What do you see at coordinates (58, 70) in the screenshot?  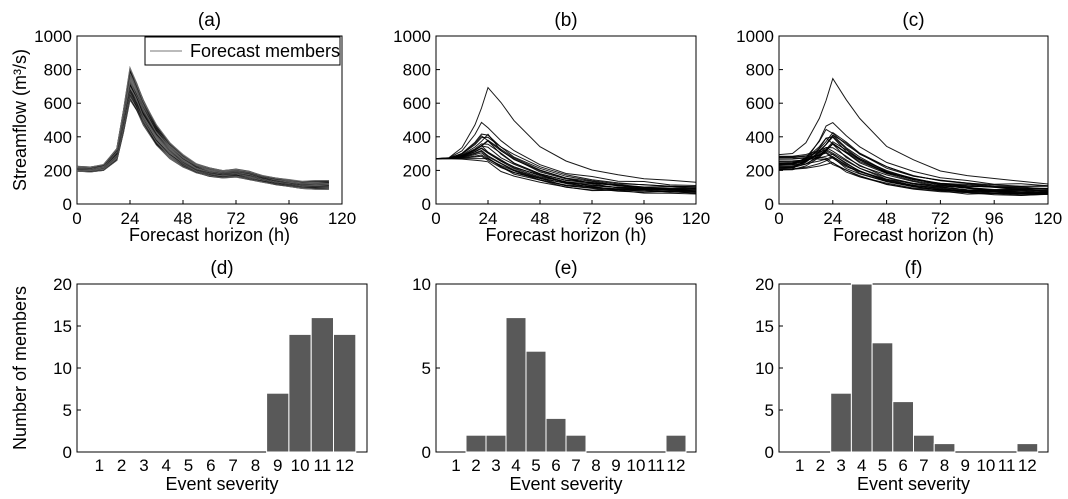 I see `y-tick-label: 800` at bounding box center [58, 70].